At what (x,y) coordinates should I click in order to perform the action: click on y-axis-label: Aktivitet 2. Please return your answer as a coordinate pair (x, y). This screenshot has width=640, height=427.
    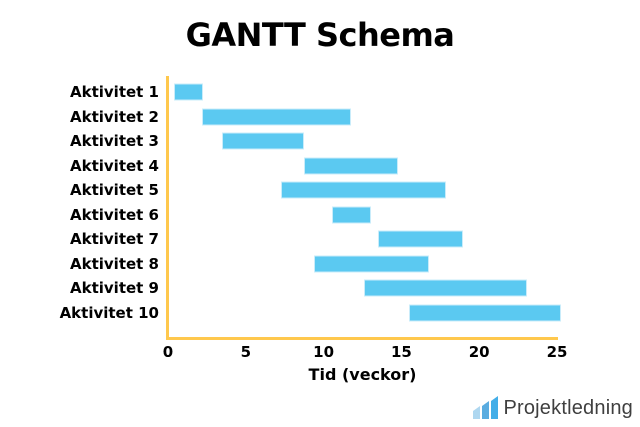
    Looking at the image, I should click on (114, 116).